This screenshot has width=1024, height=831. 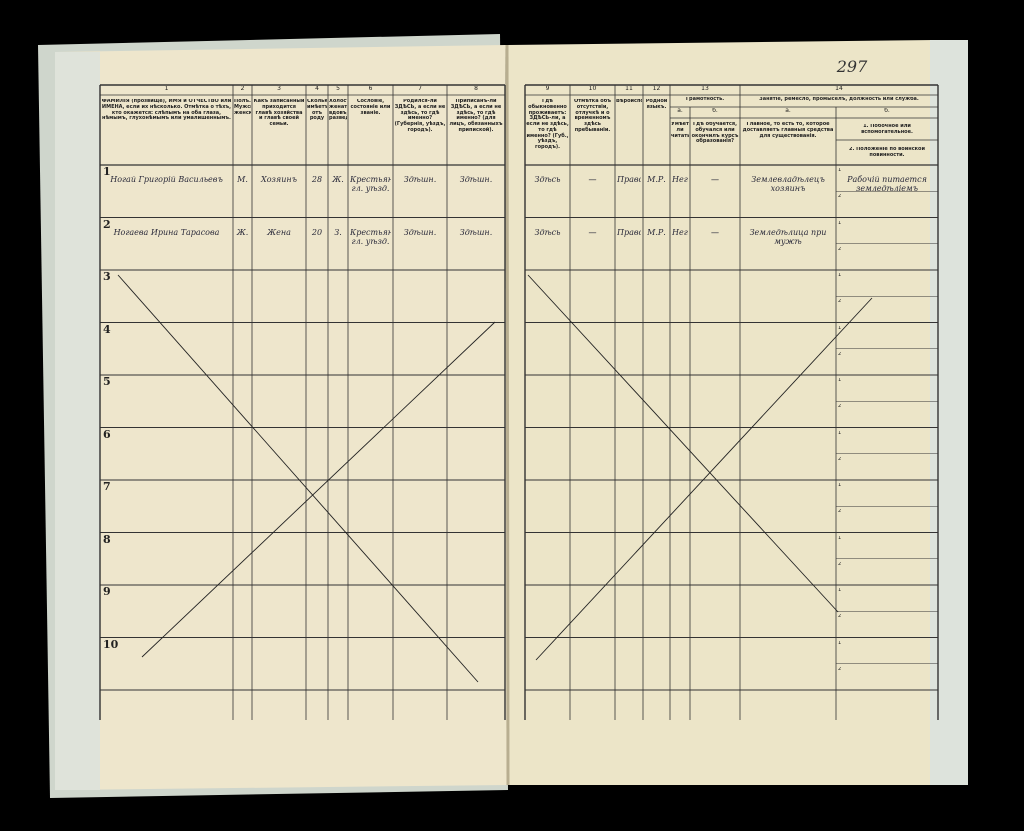 I want to click on column-number: 14, so click(x=839, y=89).